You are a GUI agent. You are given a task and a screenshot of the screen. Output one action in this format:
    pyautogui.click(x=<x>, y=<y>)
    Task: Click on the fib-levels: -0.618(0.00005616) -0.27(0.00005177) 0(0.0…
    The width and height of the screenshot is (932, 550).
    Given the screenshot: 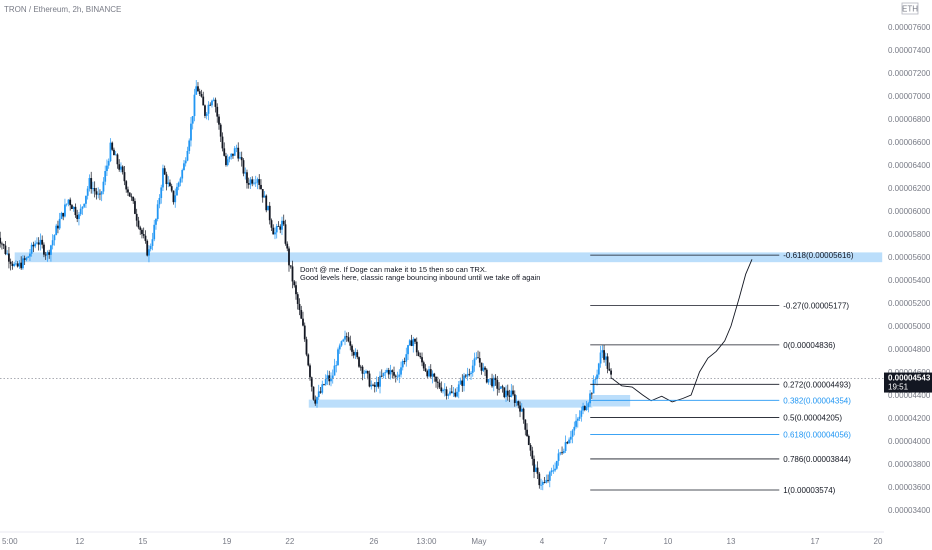 What is the action you would take?
    pyautogui.click(x=722, y=373)
    